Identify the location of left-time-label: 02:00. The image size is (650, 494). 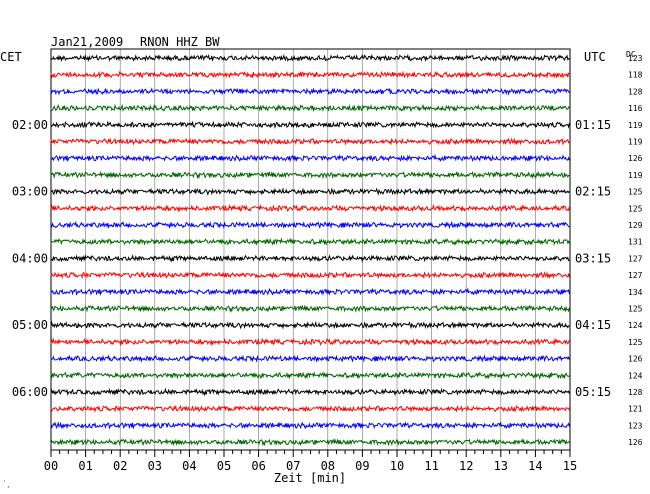
(30, 125).